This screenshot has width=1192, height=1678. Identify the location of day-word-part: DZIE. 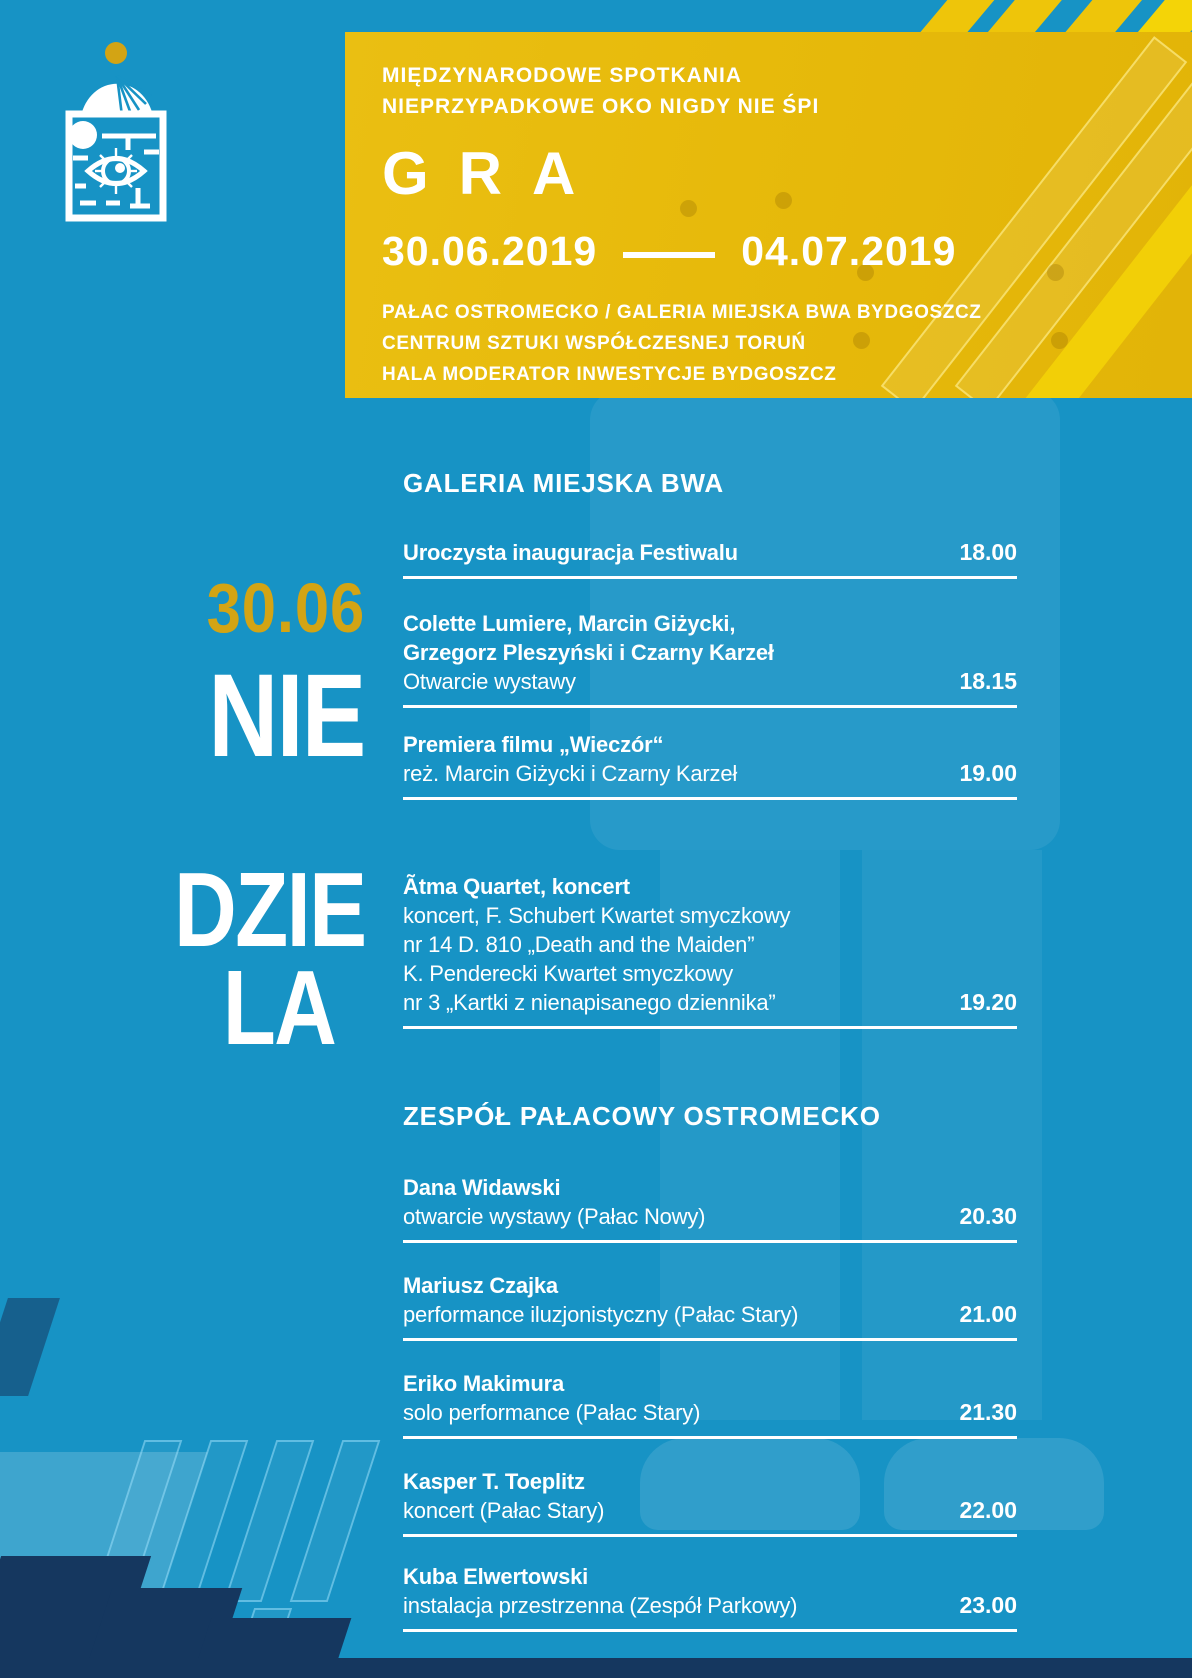
(270, 910).